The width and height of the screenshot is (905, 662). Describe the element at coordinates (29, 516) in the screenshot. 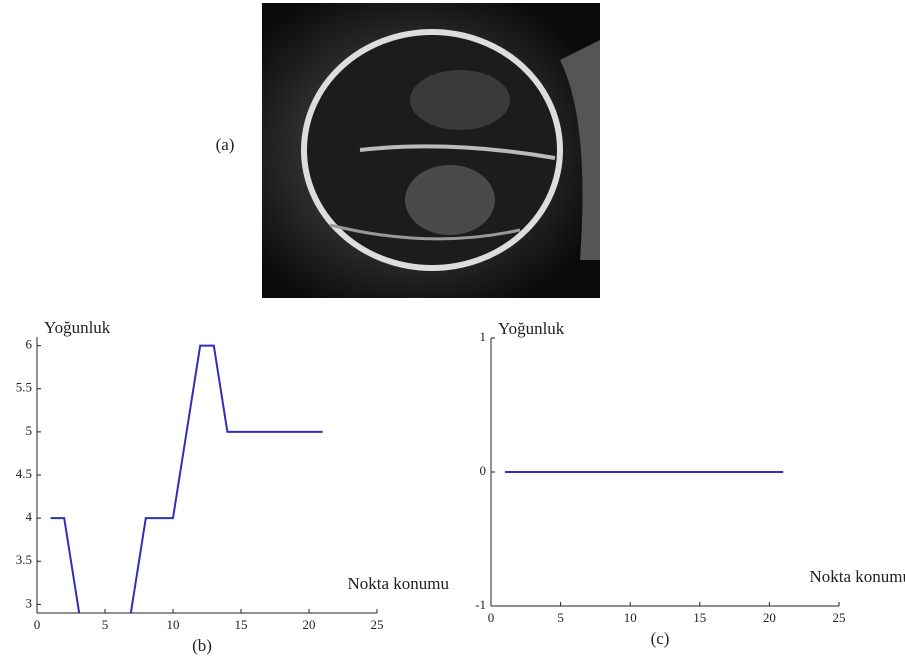

I see `y-tick-label: 4` at that location.